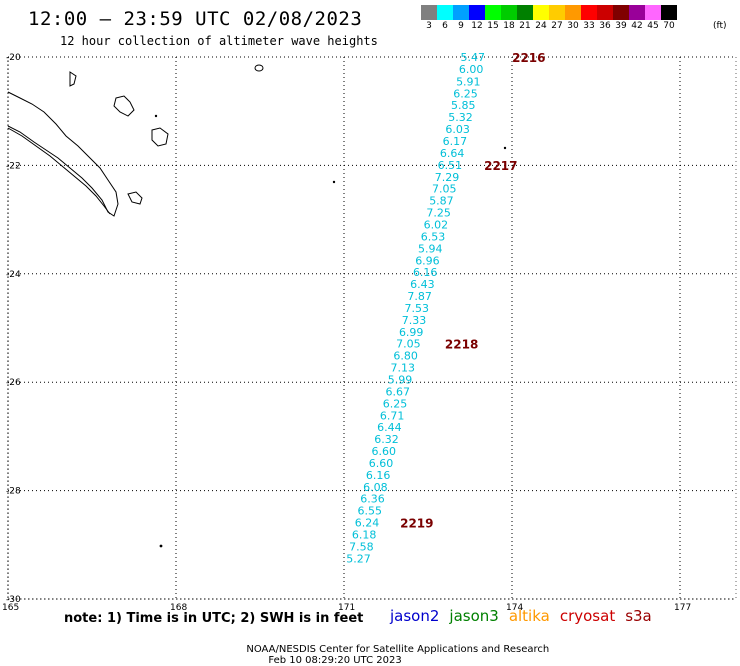 The height and width of the screenshot is (666, 740). Describe the element at coordinates (528, 58) in the screenshot. I see `time-label: 2216` at that location.